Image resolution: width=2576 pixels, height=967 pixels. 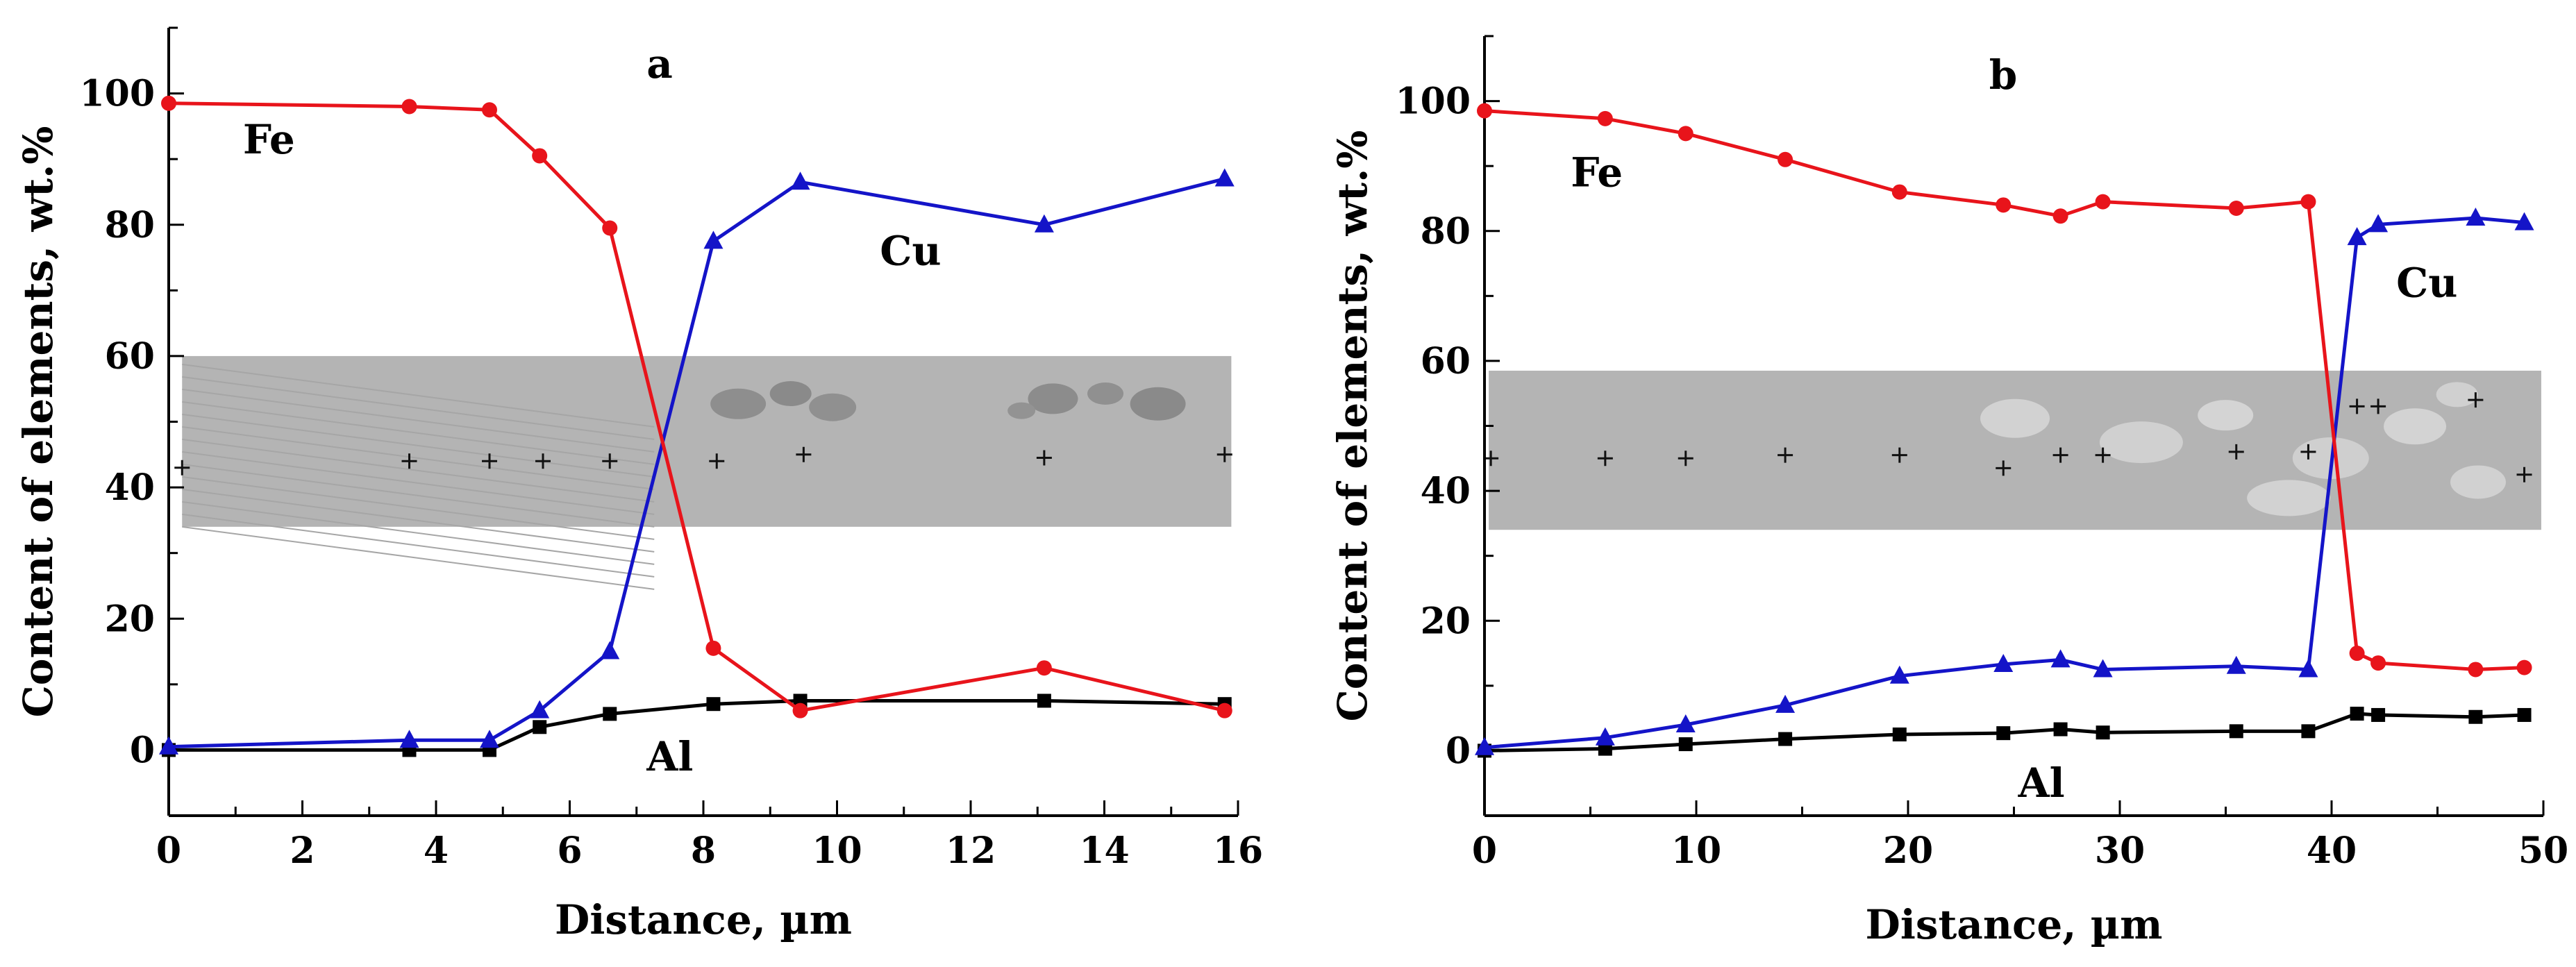 I want to click on series-label-cu: Cu, so click(x=2426, y=283).